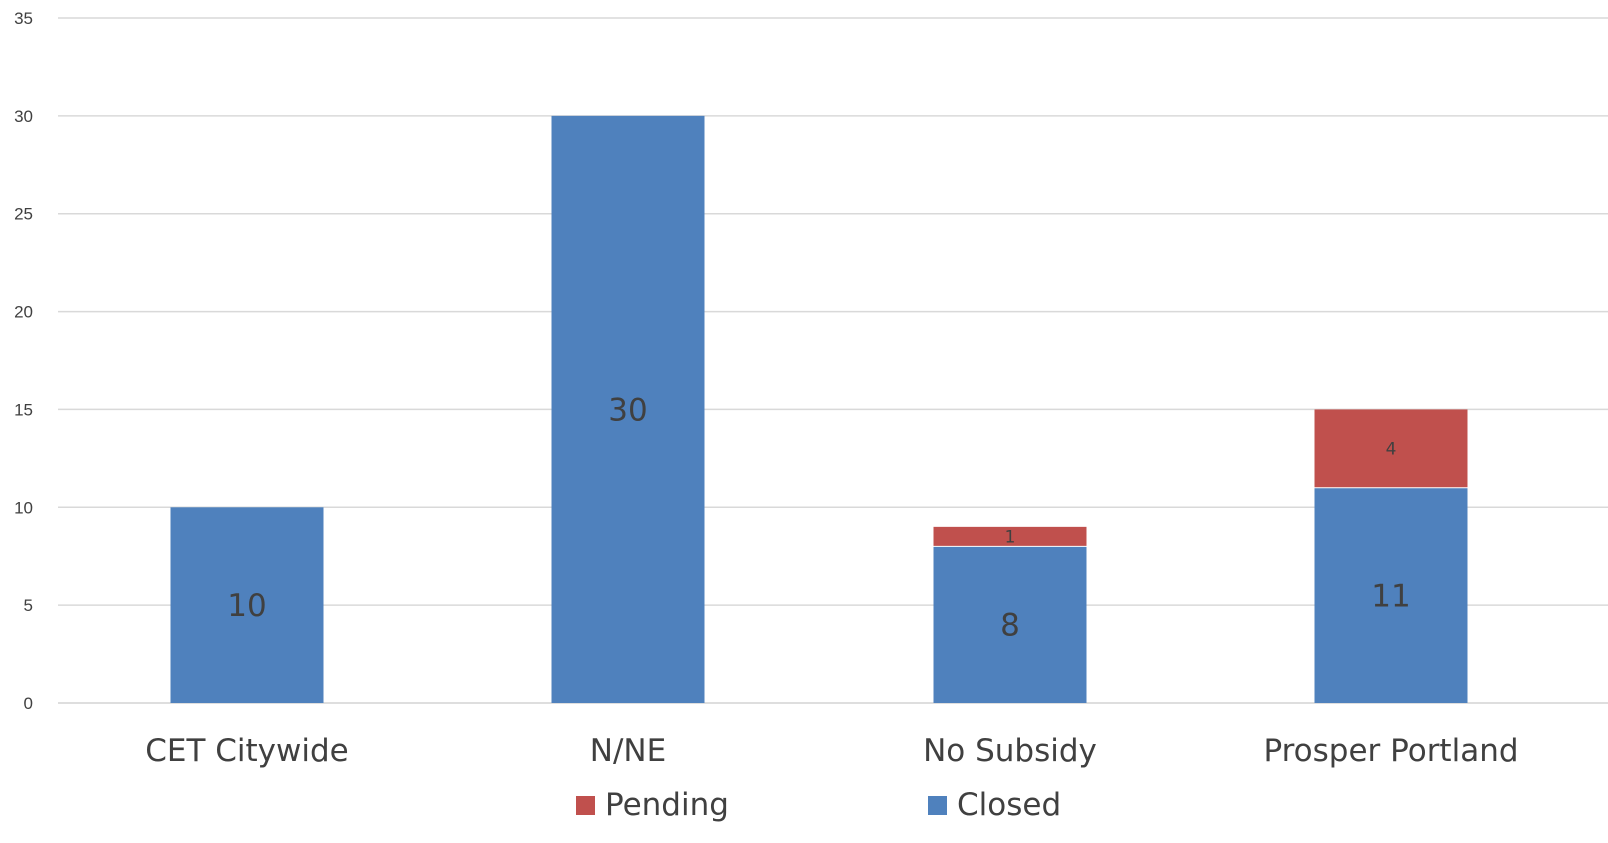 This screenshot has height=843, width=1608. What do you see at coordinates (247, 751) in the screenshot?
I see `x-category-label: CET Citywide` at bounding box center [247, 751].